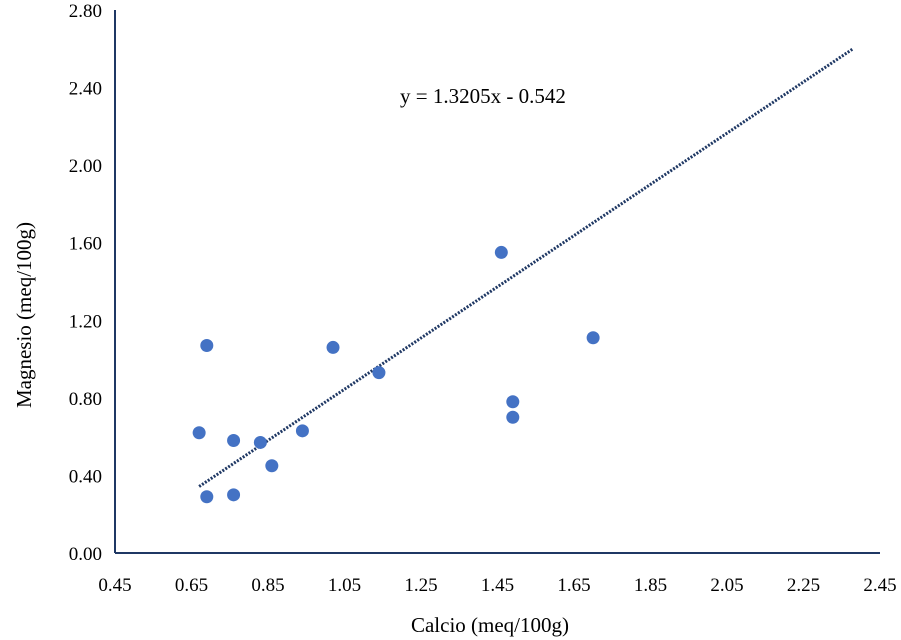 This screenshot has height=640, width=901. Describe the element at coordinates (85, 554) in the screenshot. I see `y-tick-label: 0.00` at that location.